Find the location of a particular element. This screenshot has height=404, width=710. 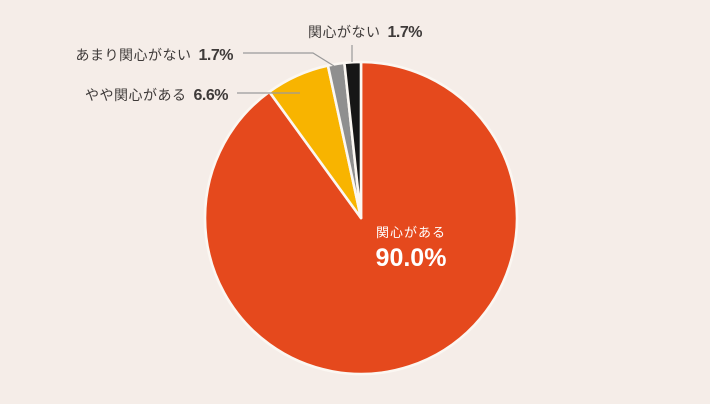

label-somewhat-text: やや関心がある is located at coordinates (136, 95).